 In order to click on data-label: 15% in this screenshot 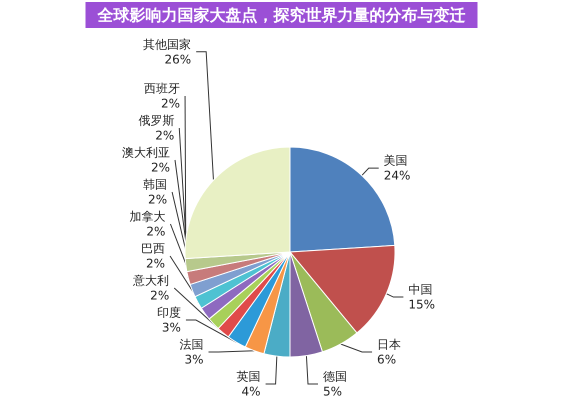, I will do `click(422, 305)`.